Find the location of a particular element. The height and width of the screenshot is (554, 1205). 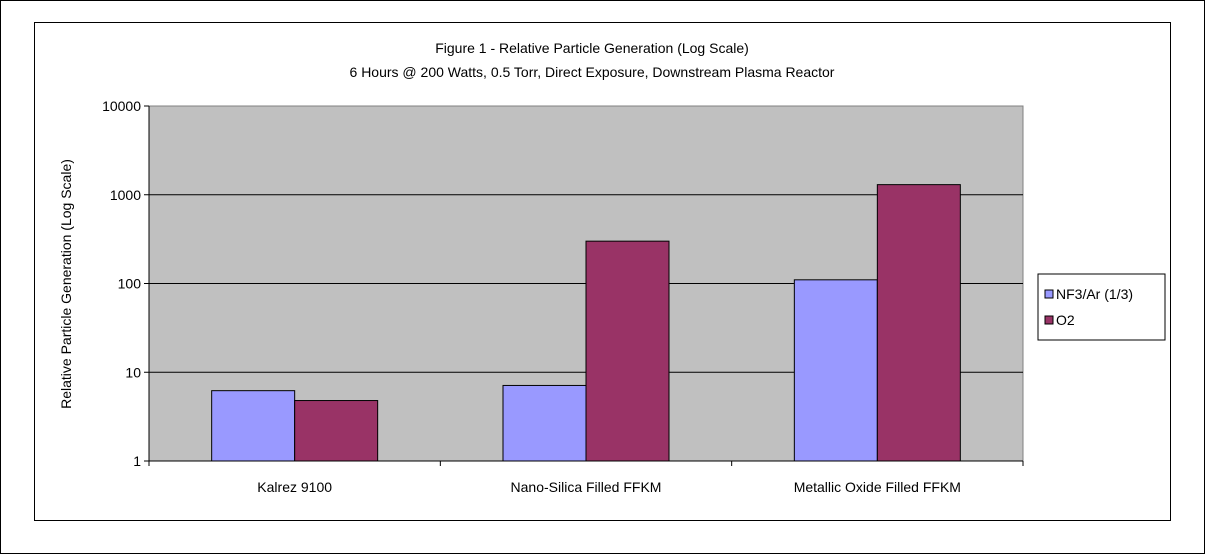

legend-label-o2: O2 is located at coordinates (1065, 320).